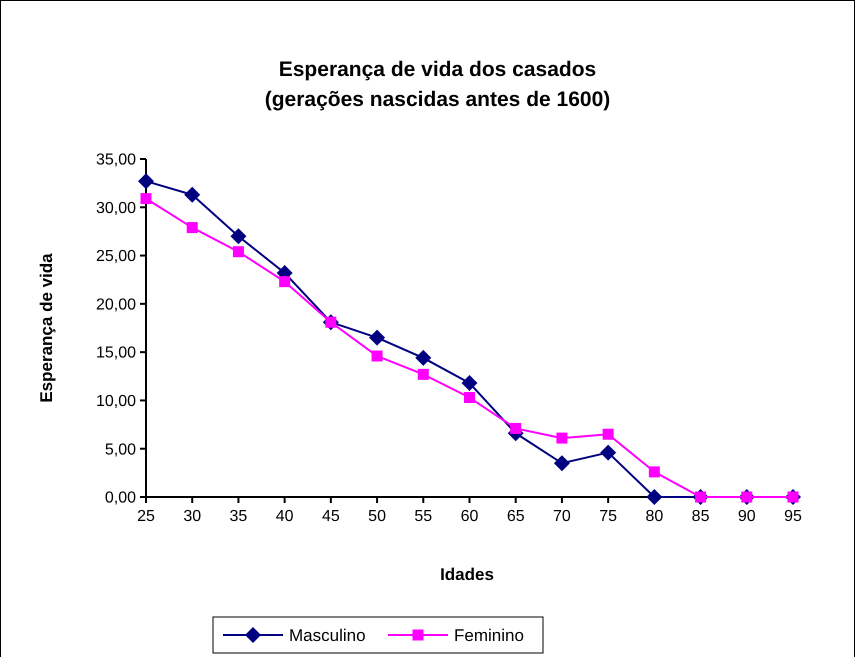 The image size is (855, 657). I want to click on x-tick-label: 45, so click(331, 516).